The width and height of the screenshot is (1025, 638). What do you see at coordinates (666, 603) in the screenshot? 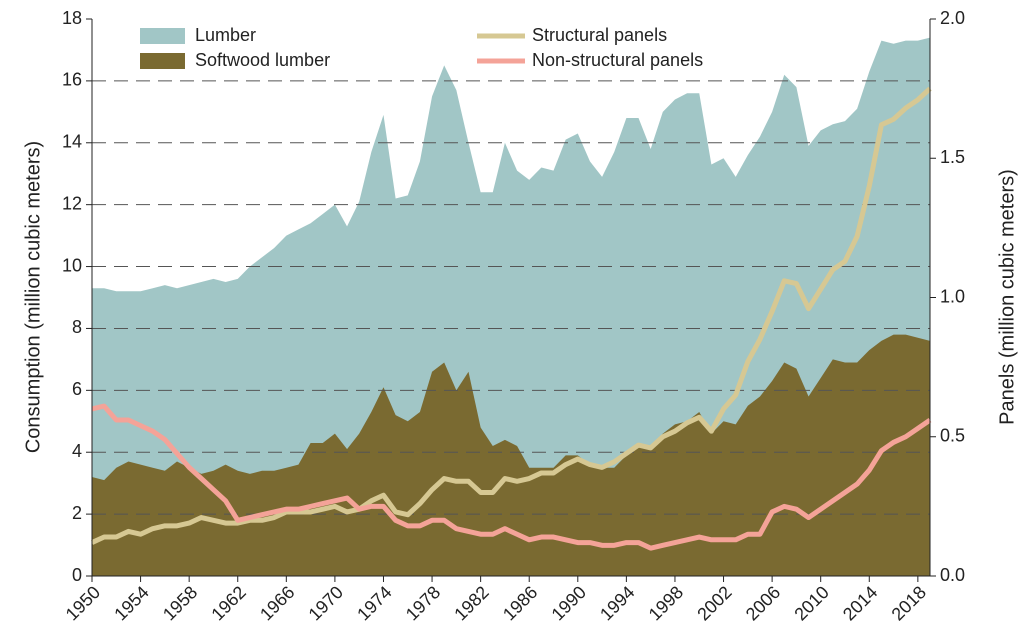
I see `x-tick-label: 1998` at bounding box center [666, 603].